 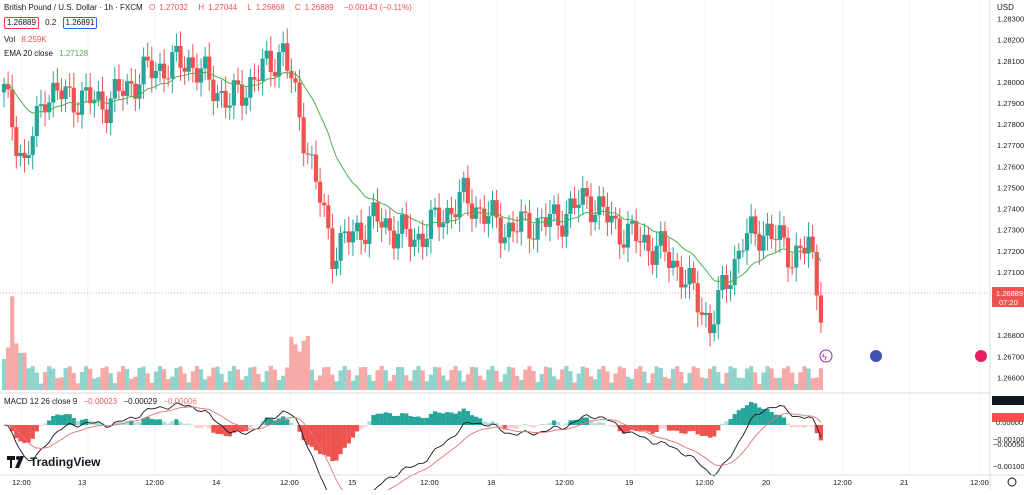 What do you see at coordinates (1008, 439) in the screenshot?
I see `svg-text: −0.00100` at bounding box center [1008, 439].